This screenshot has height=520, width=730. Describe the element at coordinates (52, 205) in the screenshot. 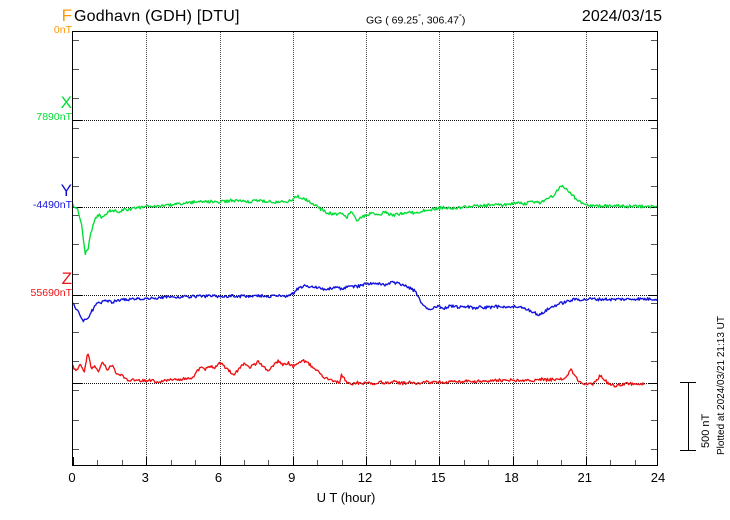

I see `component-baseline-value-y: -4490nT` at that location.